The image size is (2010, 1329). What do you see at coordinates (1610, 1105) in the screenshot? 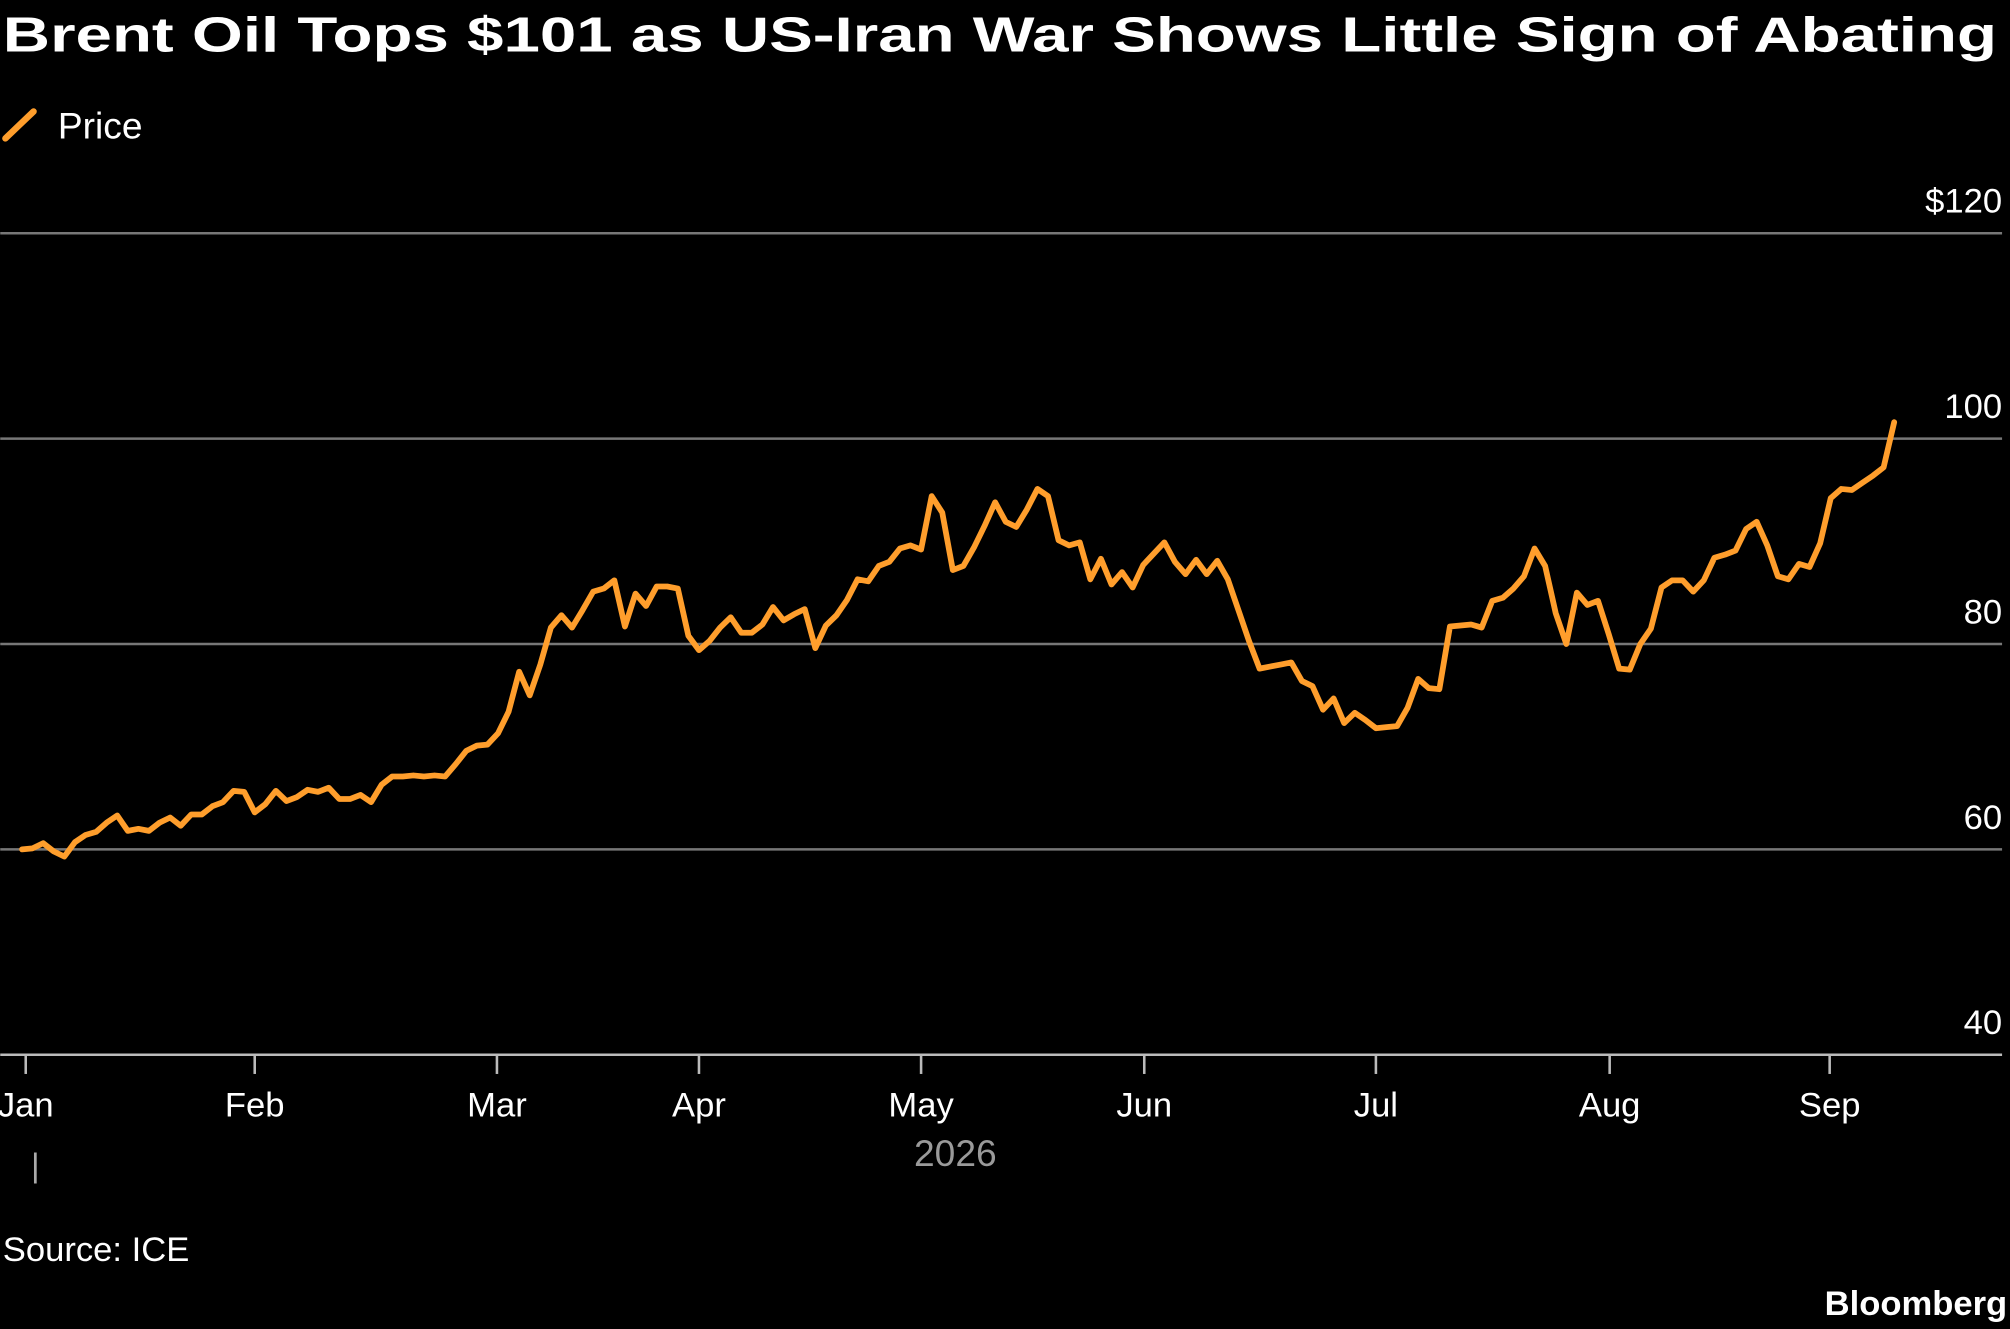
I see `x-tick-label: Aug` at bounding box center [1610, 1105].